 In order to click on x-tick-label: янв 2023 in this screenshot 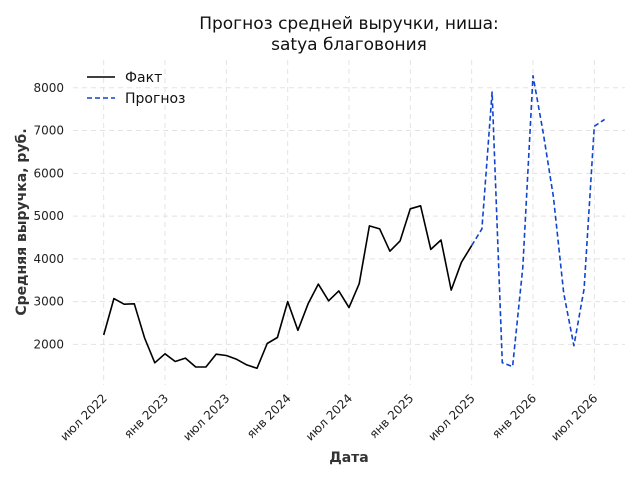, I will do `click(146, 416)`.